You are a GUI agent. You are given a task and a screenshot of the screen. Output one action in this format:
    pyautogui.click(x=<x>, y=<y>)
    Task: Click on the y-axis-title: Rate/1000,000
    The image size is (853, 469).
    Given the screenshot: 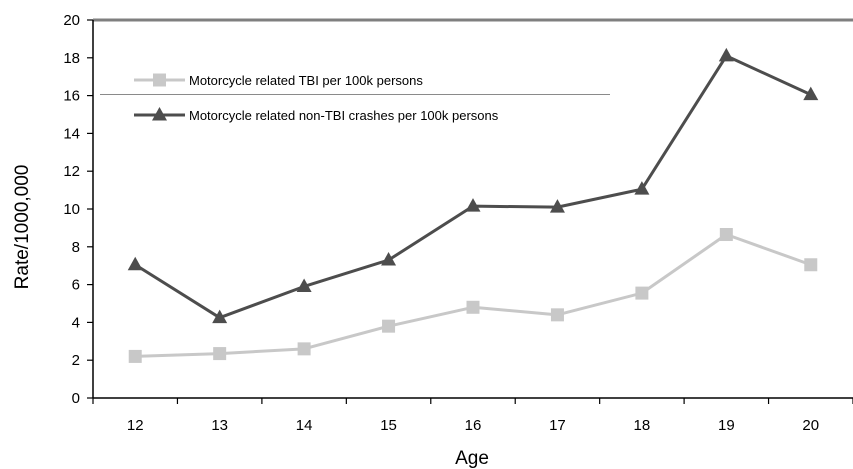 What is the action you would take?
    pyautogui.click(x=22, y=227)
    